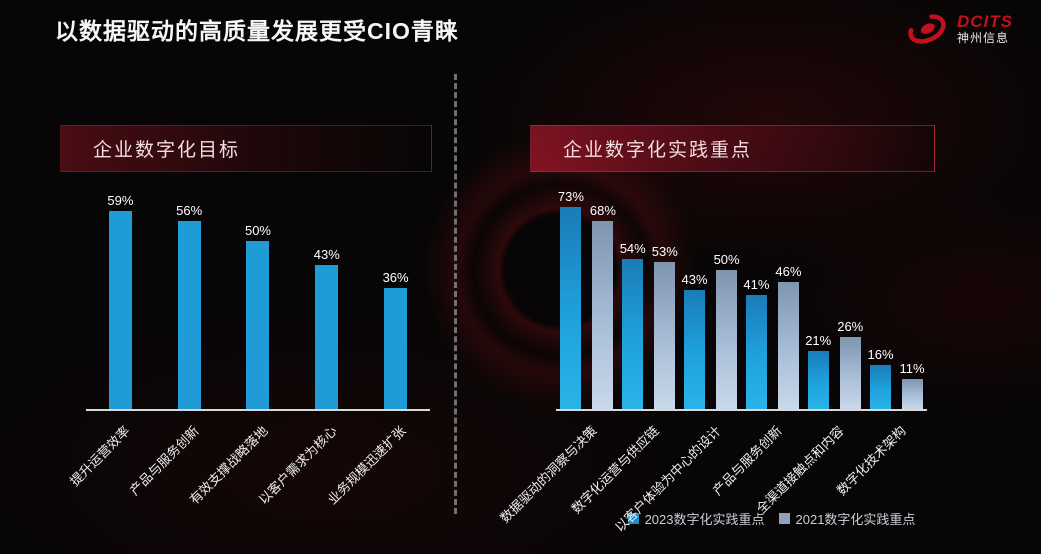 This screenshot has width=1041, height=554. What do you see at coordinates (395, 277) in the screenshot?
I see `bar-value-label: 36%` at bounding box center [395, 277].